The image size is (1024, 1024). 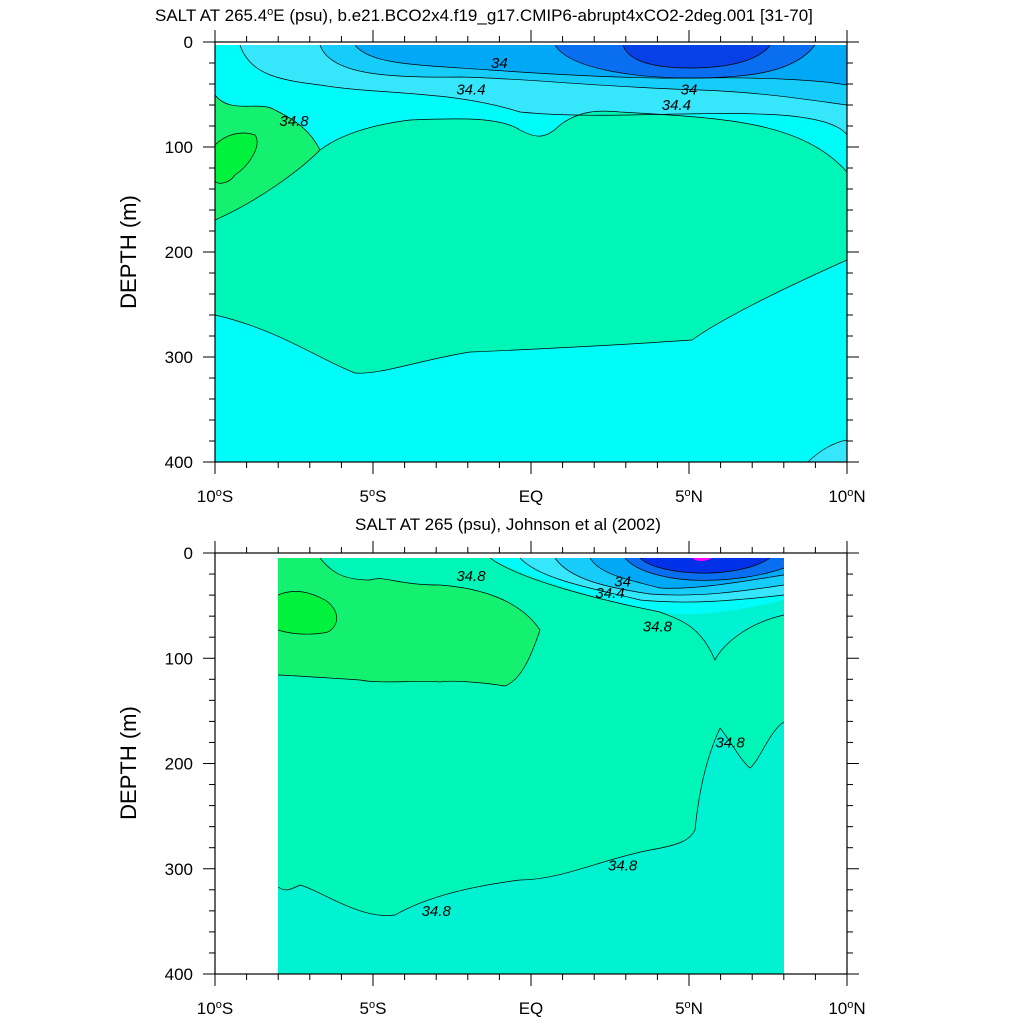 I want to click on bottom-title: SALT AT 265 (psu), Johnson et al (2002), so click(x=508, y=524).